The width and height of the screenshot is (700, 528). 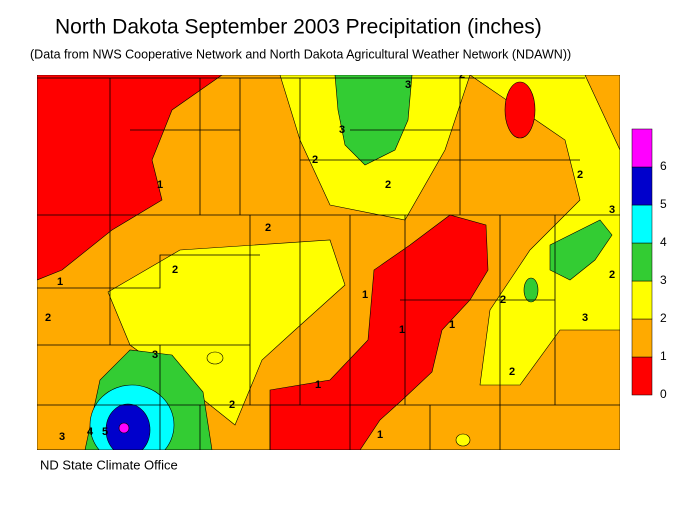 What do you see at coordinates (663, 356) in the screenshot?
I see `legend-label: 1` at bounding box center [663, 356].